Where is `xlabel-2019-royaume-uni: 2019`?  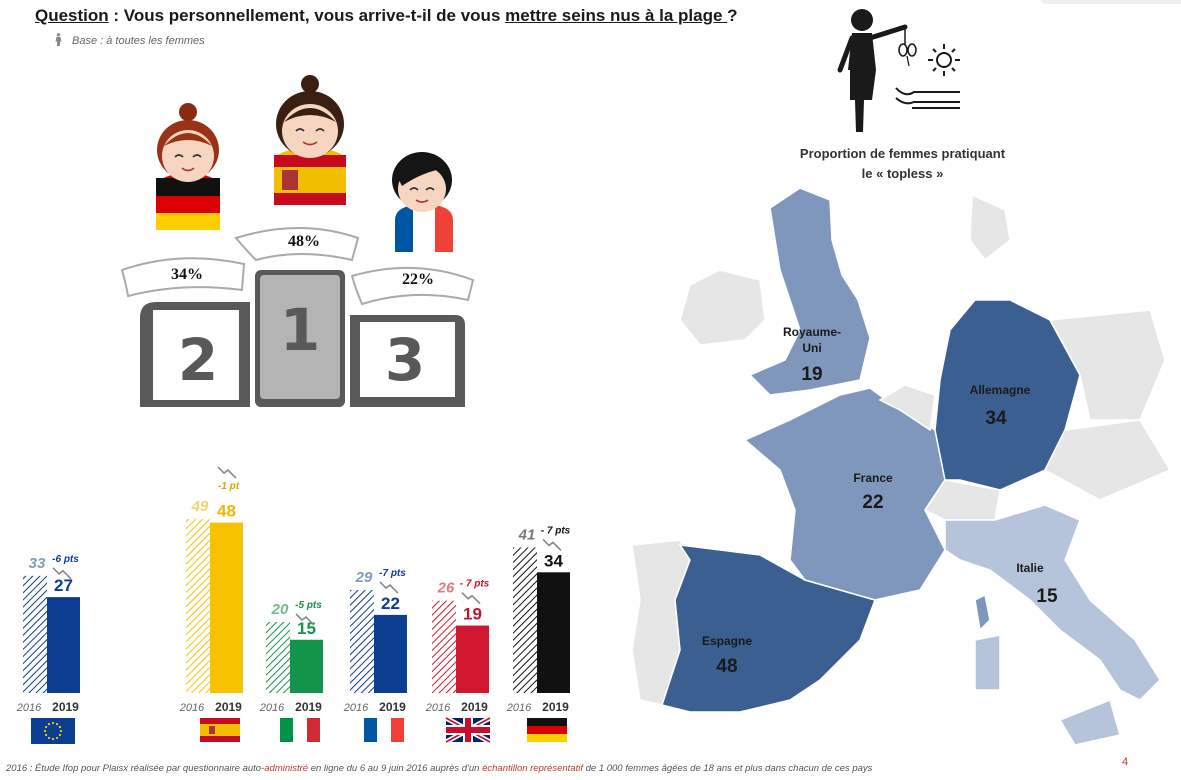
xlabel-2019-royaume-uni: 2019 is located at coordinates (474, 707).